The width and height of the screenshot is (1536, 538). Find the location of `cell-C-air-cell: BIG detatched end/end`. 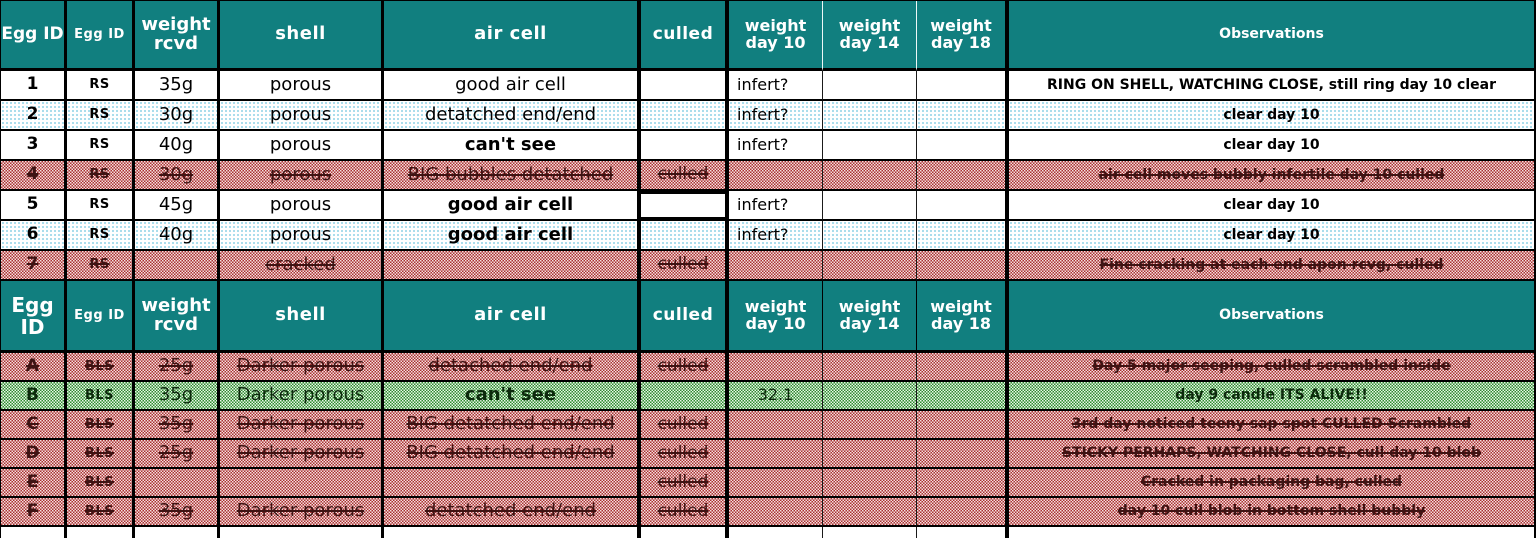

cell-C-air-cell: BIG detatched end/end is located at coordinates (512, 425).